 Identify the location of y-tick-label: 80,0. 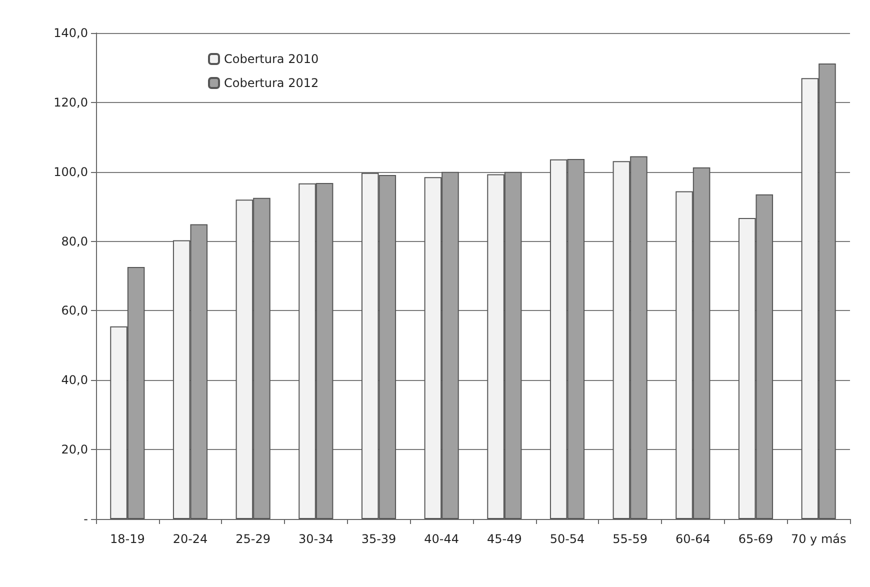
(74, 241).